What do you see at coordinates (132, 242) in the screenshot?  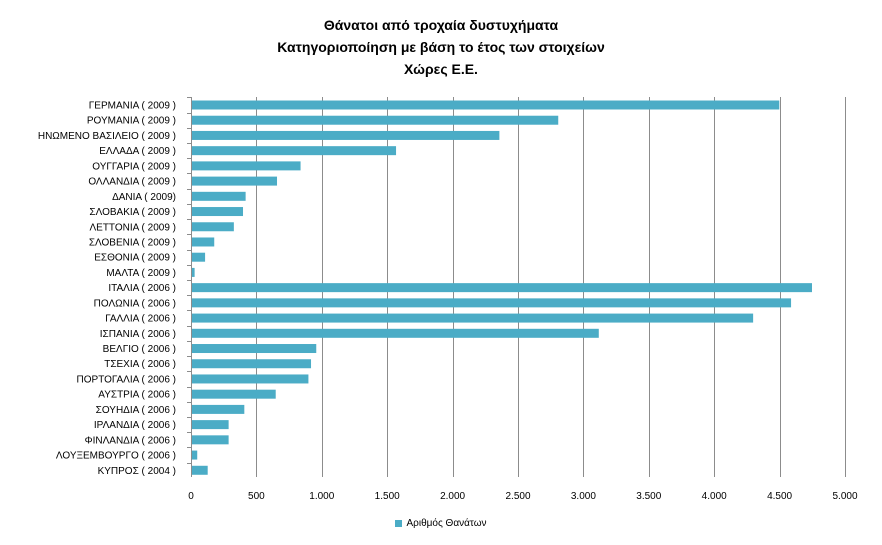 I see `category-label: ΣΛΟΒΕΝΙΑ ( 2009 )` at bounding box center [132, 242].